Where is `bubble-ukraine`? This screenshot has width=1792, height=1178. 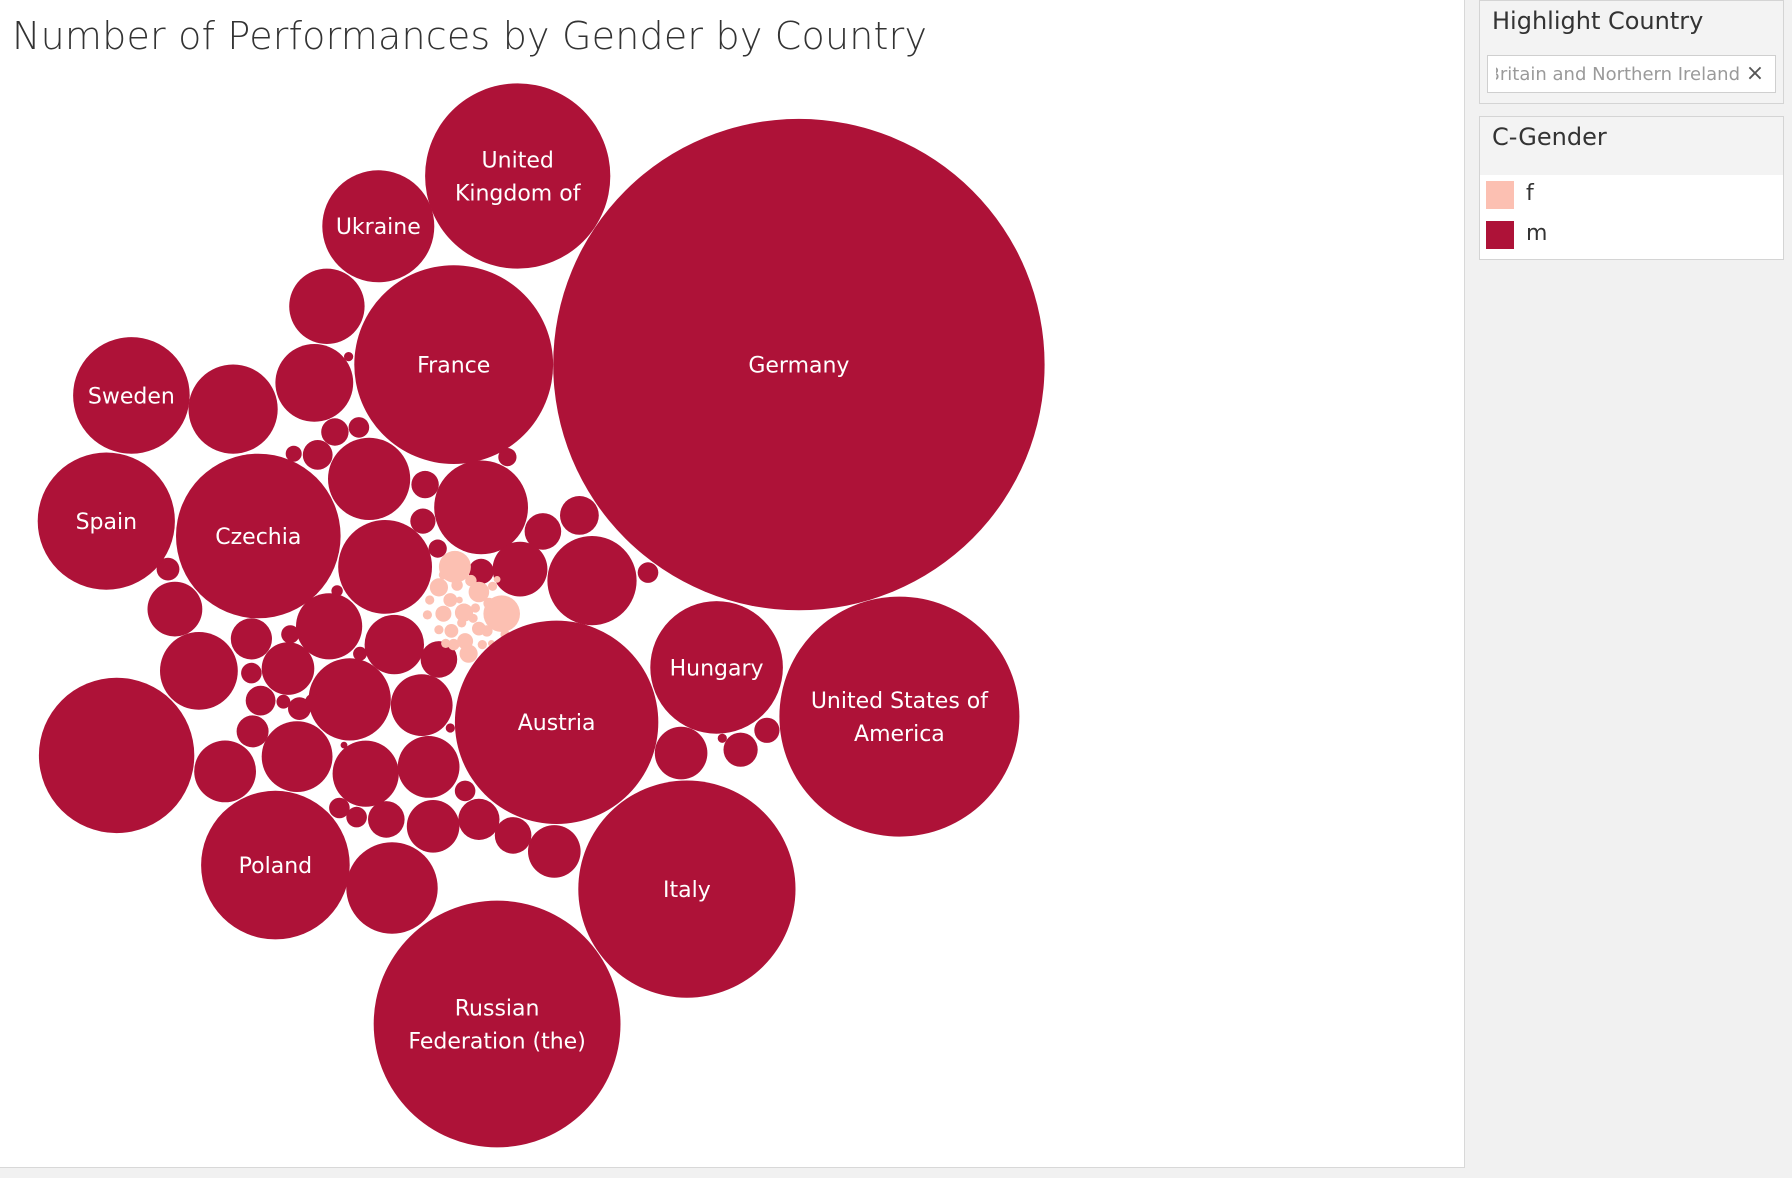
bubble-ukraine is located at coordinates (378, 226).